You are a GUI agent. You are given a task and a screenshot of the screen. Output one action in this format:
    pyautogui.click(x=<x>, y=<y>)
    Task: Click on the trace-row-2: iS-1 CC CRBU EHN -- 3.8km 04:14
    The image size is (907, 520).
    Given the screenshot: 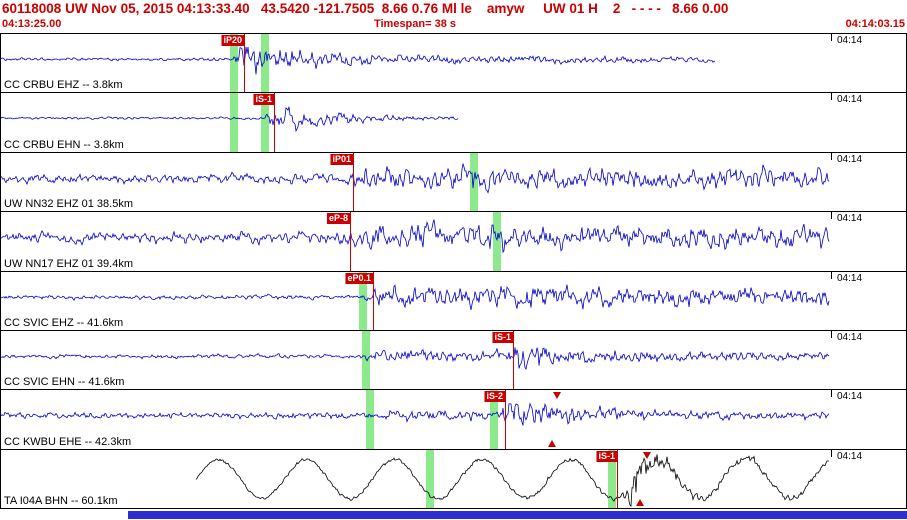 What is the action you would take?
    pyautogui.click(x=453, y=123)
    